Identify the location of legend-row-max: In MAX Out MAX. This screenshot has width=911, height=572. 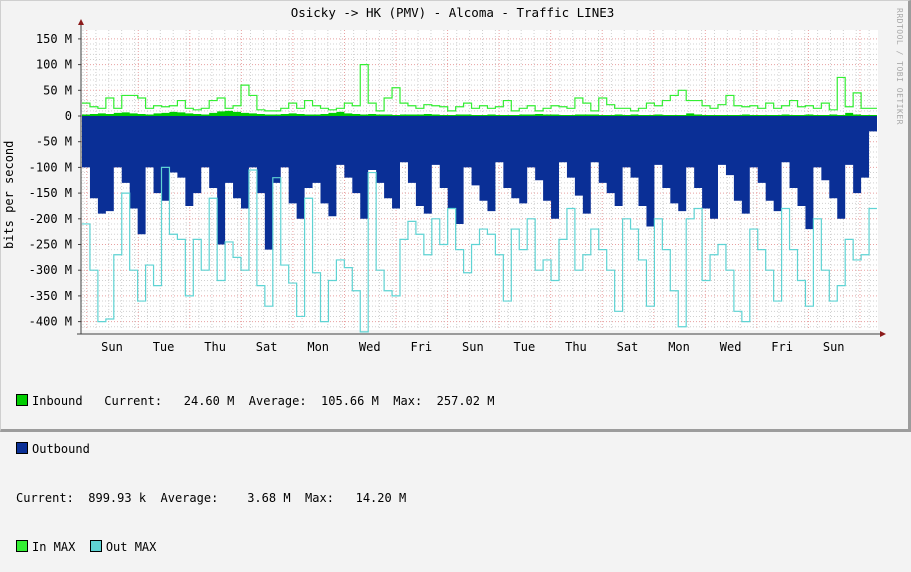
(255, 547).